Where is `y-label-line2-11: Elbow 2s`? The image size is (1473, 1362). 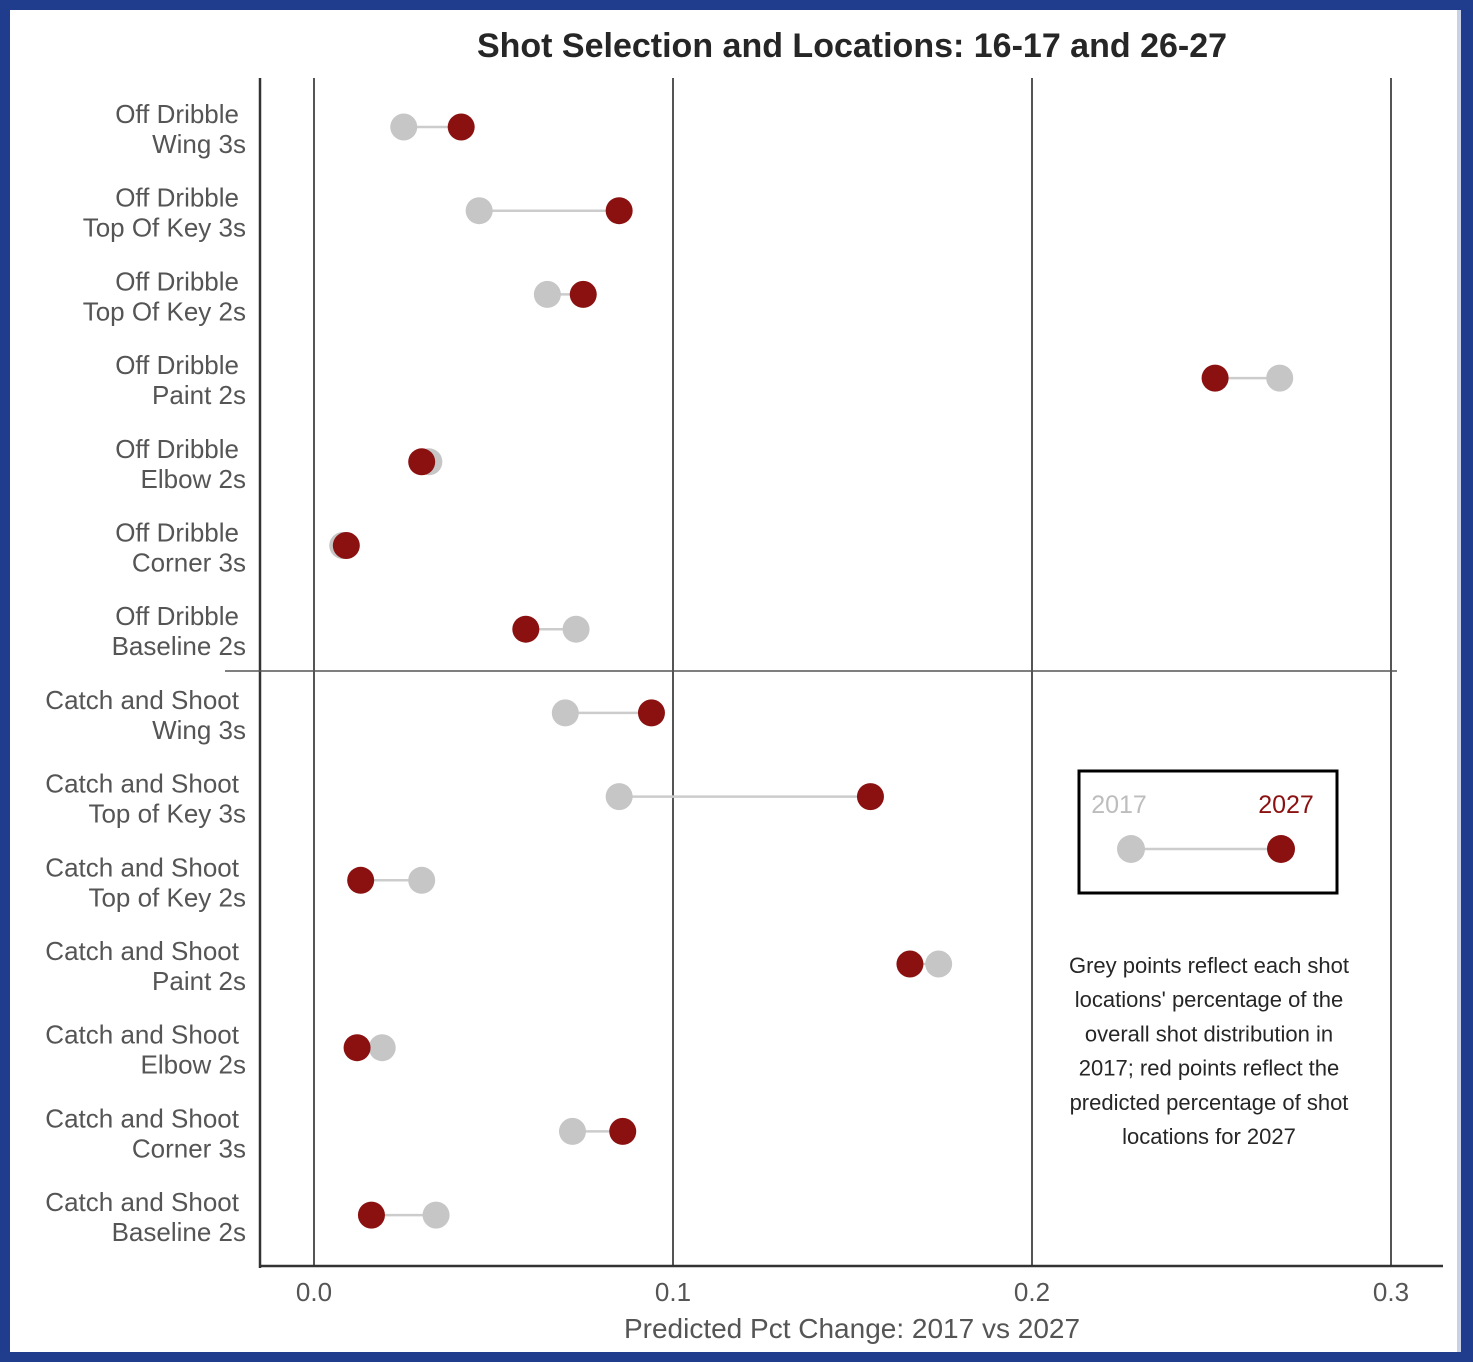
y-label-line2-11: Elbow 2s is located at coordinates (194, 1065).